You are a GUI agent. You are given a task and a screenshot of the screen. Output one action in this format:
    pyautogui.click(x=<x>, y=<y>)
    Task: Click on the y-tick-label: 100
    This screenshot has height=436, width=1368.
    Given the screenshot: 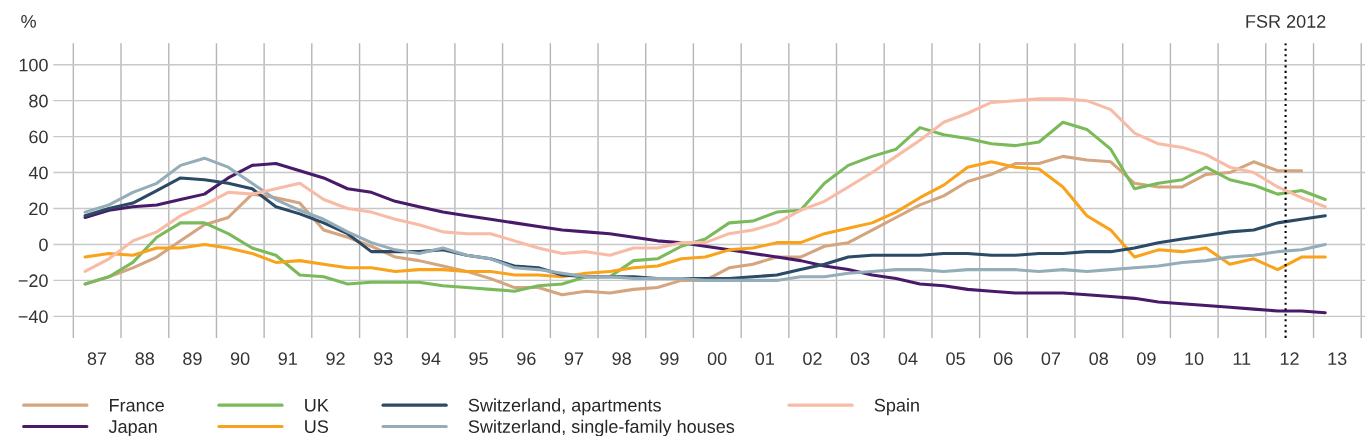 What is the action you would take?
    pyautogui.click(x=33, y=65)
    